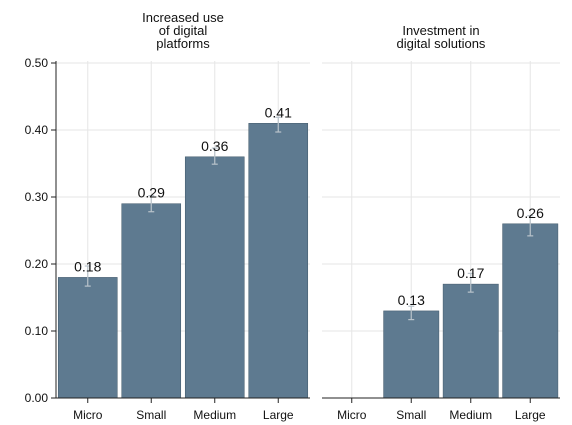 This screenshot has height=425, width=572. What do you see at coordinates (37, 63) in the screenshot?
I see `y-tick-label: 0.50` at bounding box center [37, 63].